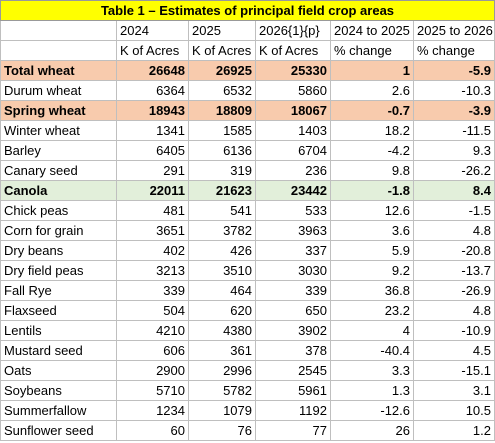 The height and width of the screenshot is (443, 495). I want to click on row-label: Winter wheat, so click(58, 130).